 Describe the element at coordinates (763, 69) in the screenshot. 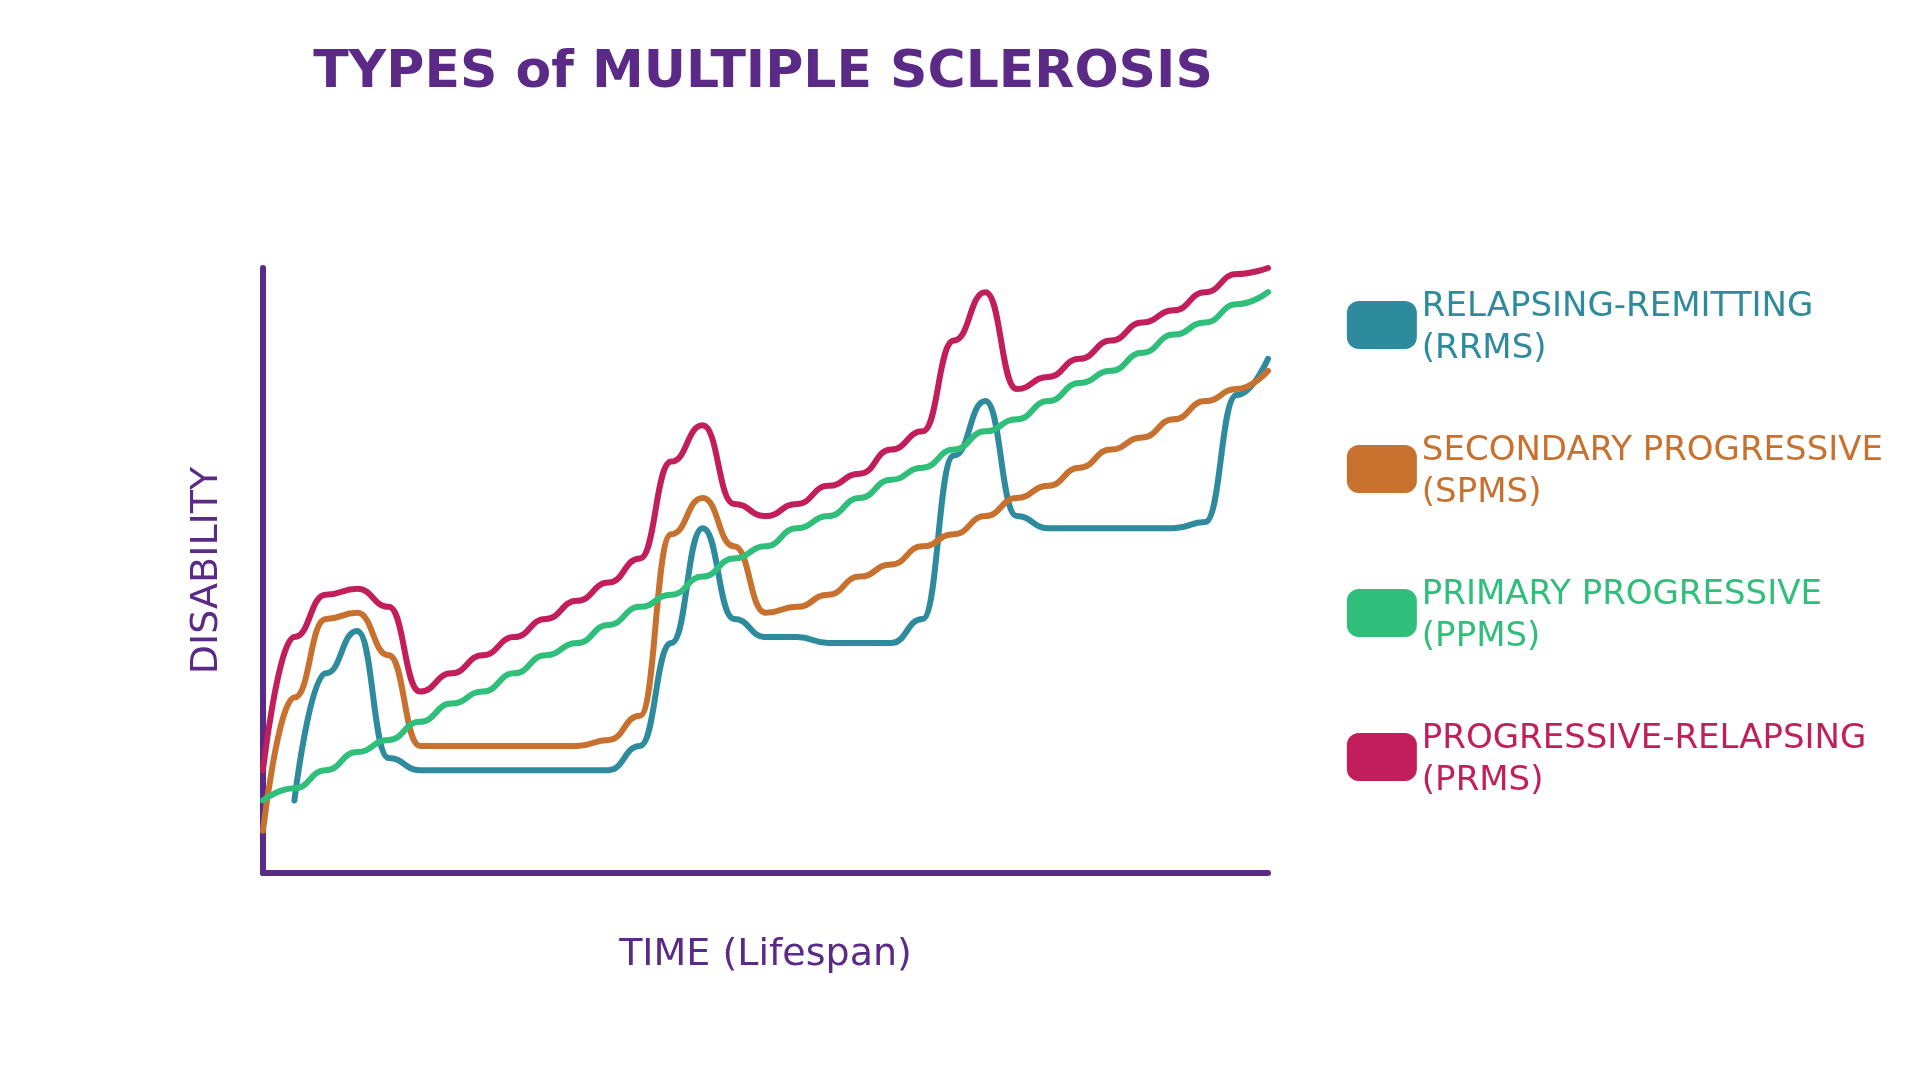

I see `chart-title: TYPES of MULTIPLE SCLEROSIS` at that location.